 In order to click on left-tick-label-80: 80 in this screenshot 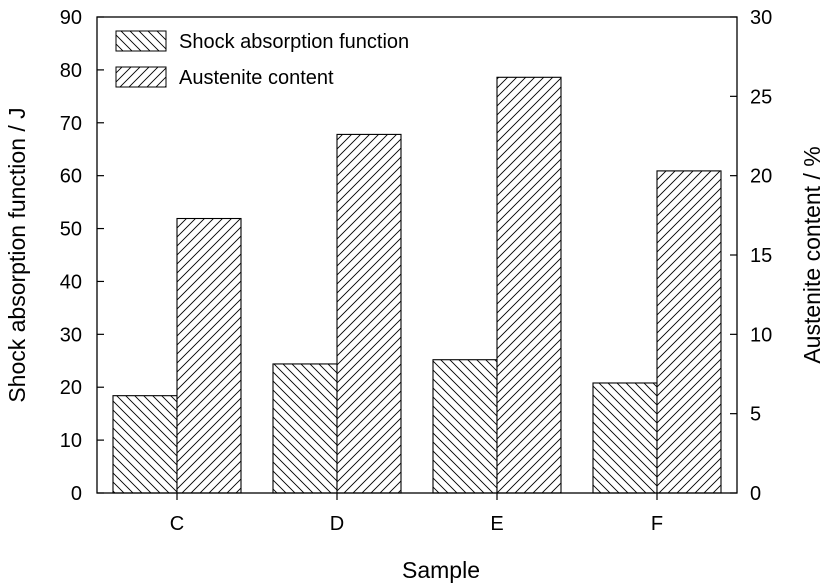, I will do `click(71, 71)`.